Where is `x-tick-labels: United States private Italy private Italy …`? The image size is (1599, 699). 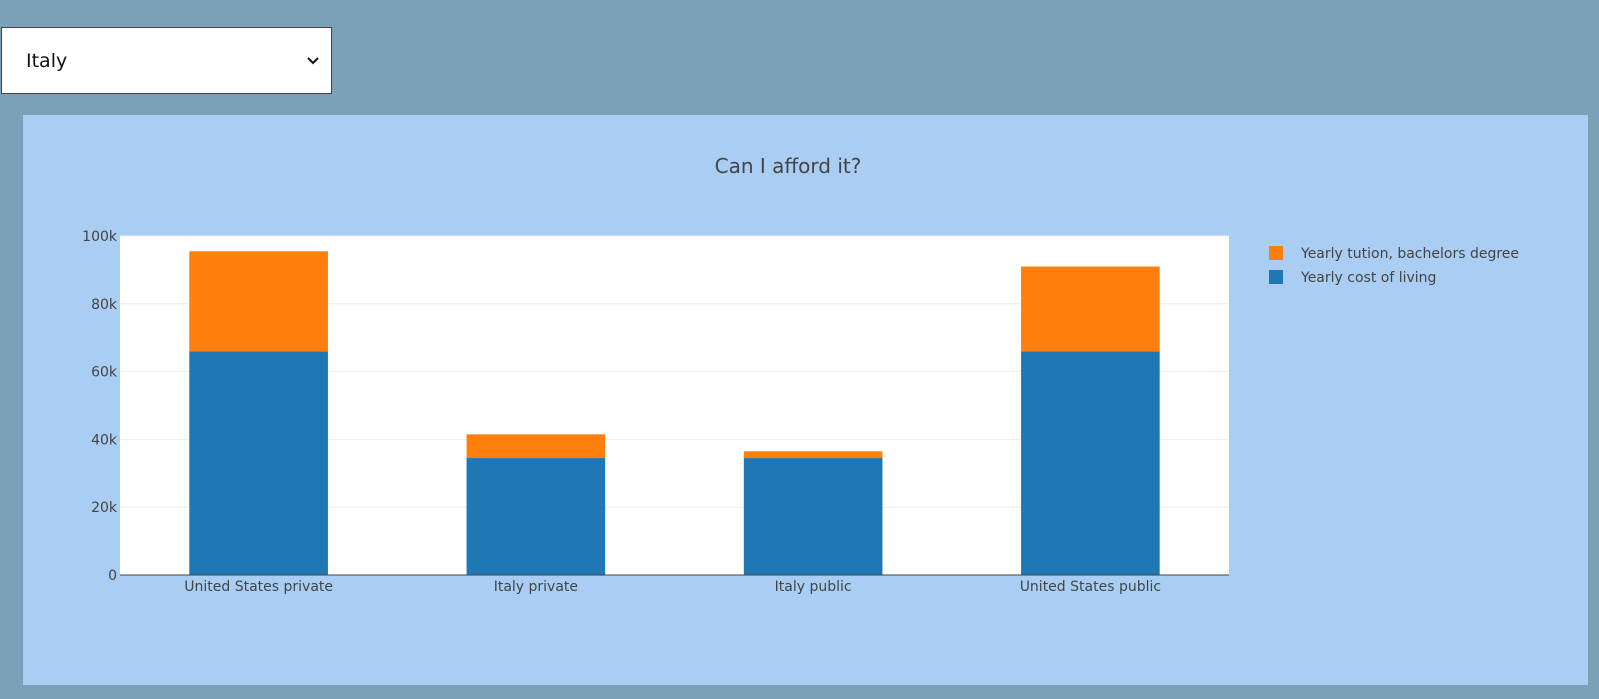
x-tick-labels: United States private Italy private Italy … is located at coordinates (672, 587).